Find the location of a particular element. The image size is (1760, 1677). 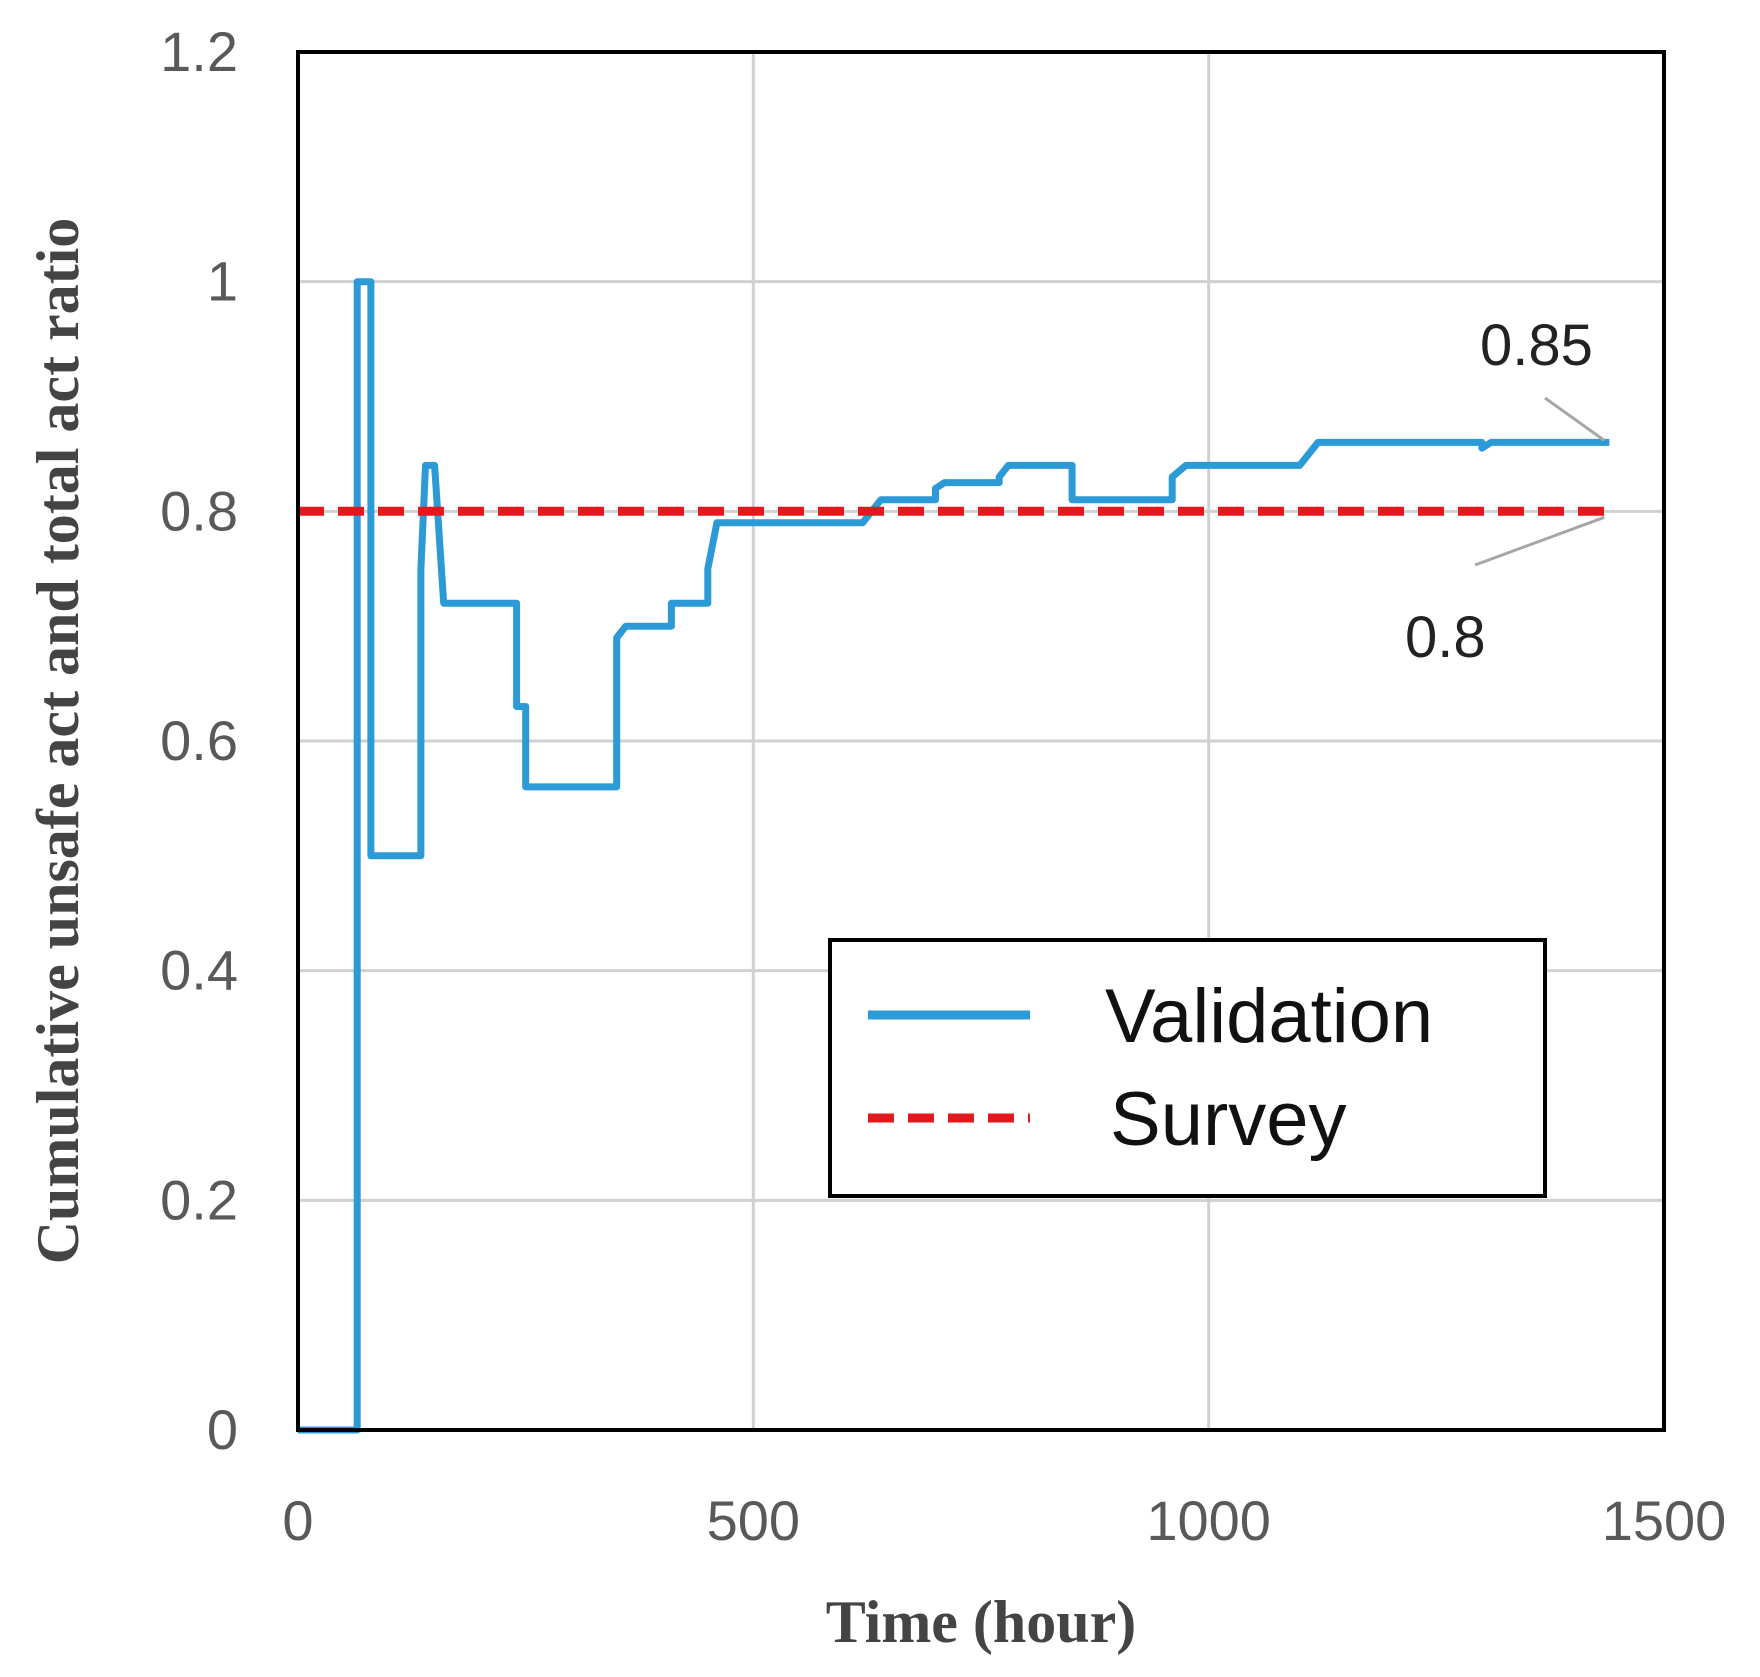

y-tick-label-4: 0.8 is located at coordinates (199, 510).